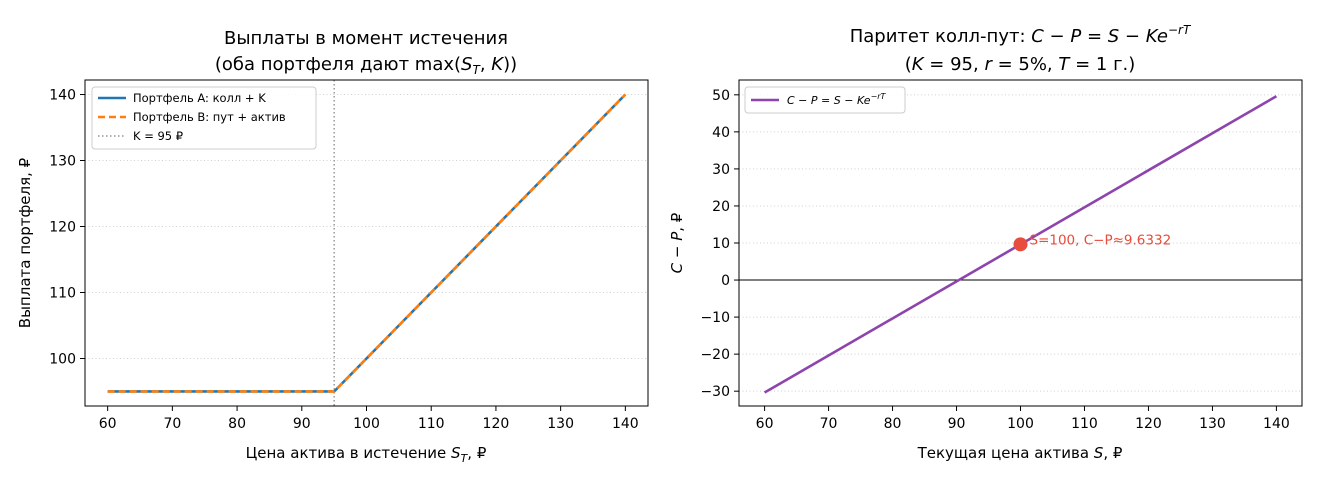  I want to click on x-axis-label: Текущая цена актива S, ₽, so click(1020, 453).